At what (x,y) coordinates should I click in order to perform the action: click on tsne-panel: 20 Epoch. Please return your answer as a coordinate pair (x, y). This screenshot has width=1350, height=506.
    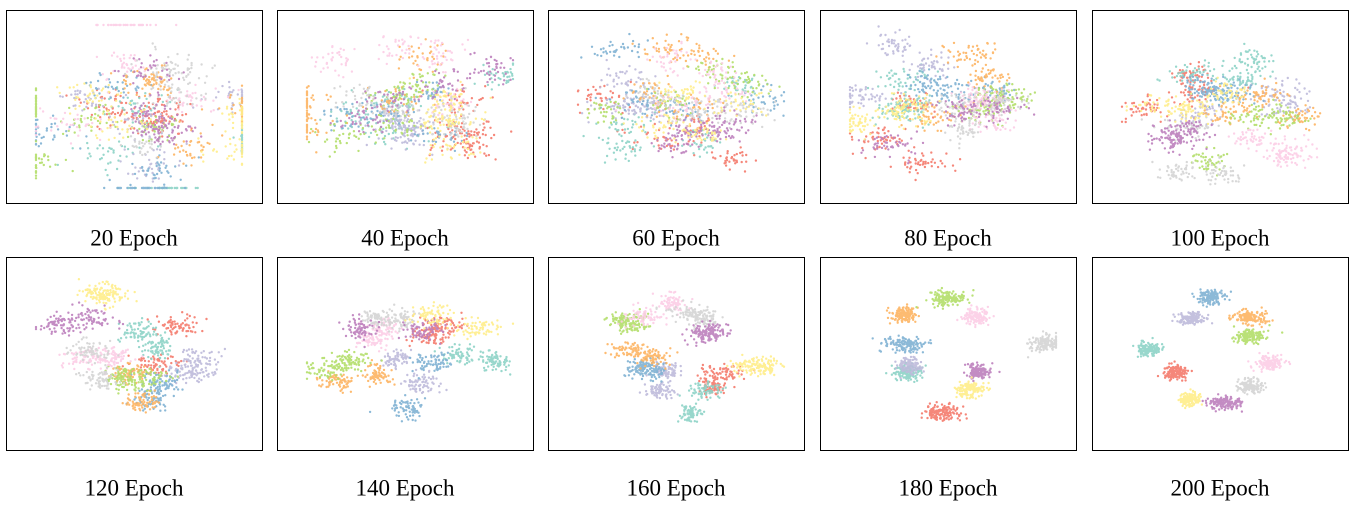
    Looking at the image, I should click on (134, 130).